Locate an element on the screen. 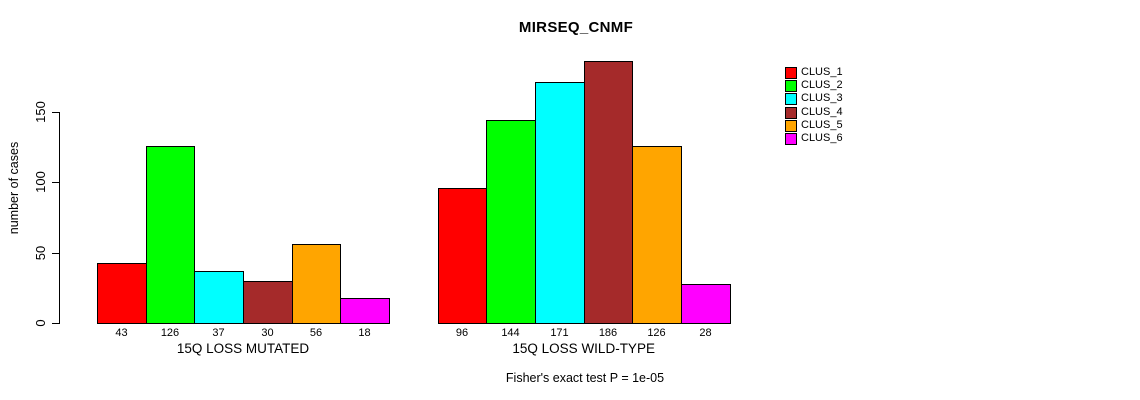 Image resolution: width=1140 pixels, height=400 pixels. bar-value-label: 18 is located at coordinates (364, 333).